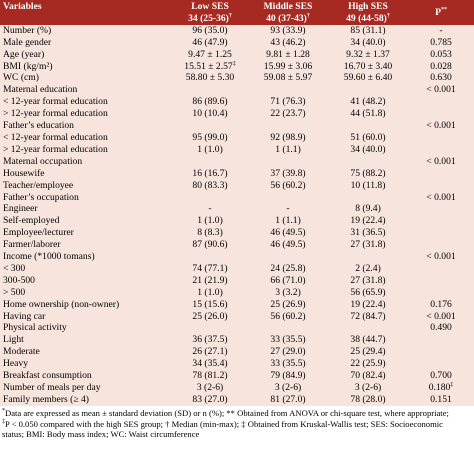 The height and width of the screenshot is (453, 474). I want to click on cell-high-ses: 34 (40.0), so click(368, 149).